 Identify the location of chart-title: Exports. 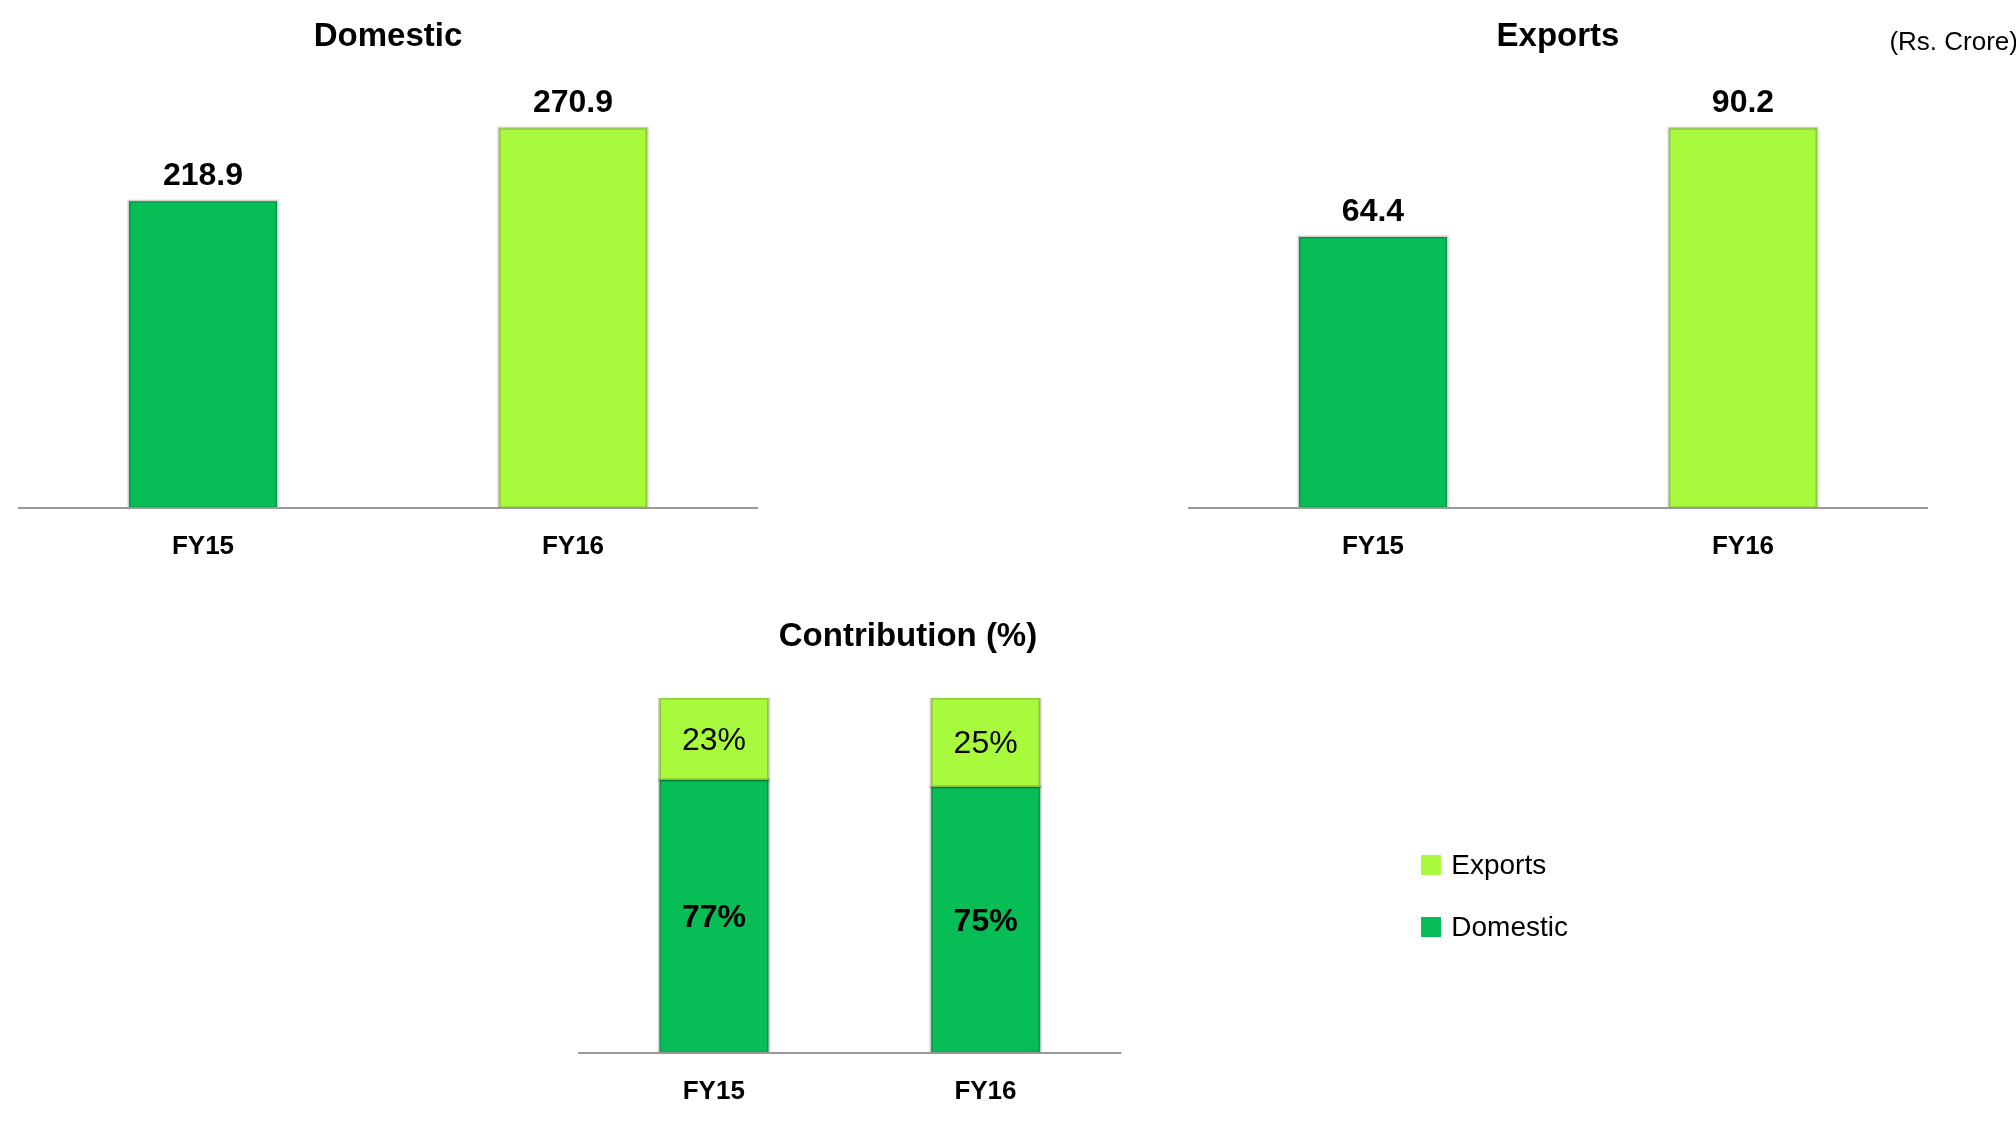
(1558, 34).